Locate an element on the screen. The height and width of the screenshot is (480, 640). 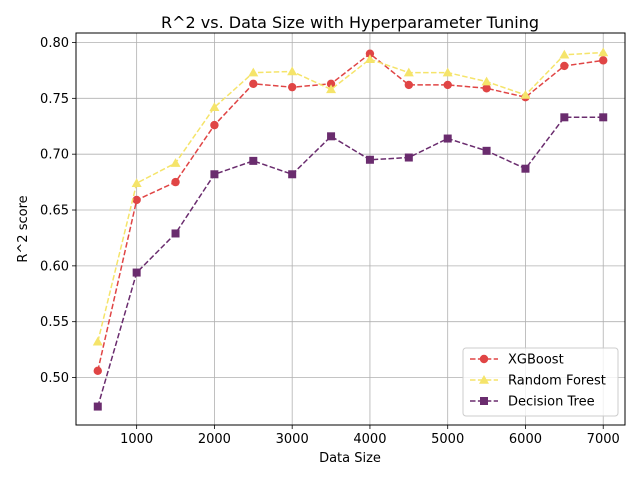
y-tick-label: 0.75 is located at coordinates (54, 99).